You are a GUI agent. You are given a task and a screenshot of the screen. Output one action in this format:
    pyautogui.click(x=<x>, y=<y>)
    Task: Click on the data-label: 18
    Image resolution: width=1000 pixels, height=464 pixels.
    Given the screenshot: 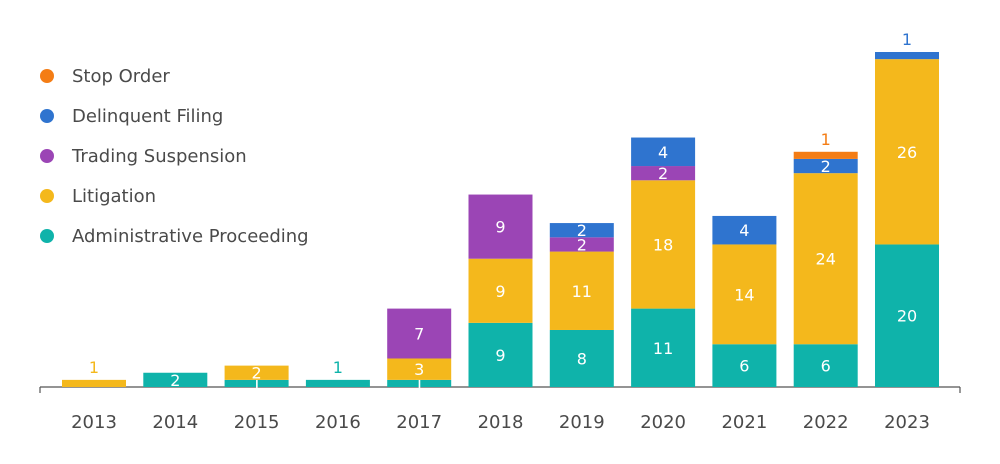 What is the action you would take?
    pyautogui.click(x=663, y=244)
    